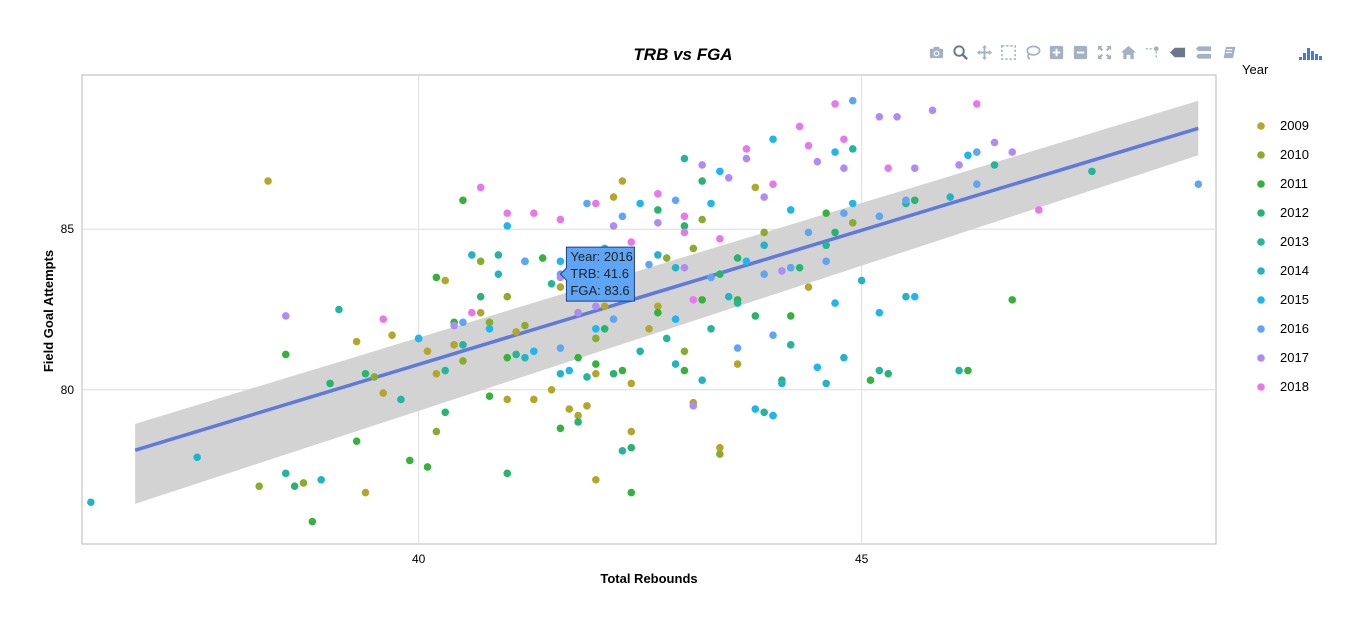 Image resolution: width=1366 pixels, height=626 pixels. What do you see at coordinates (1283, 241) in the screenshot?
I see `legend-item-2013: 2013` at bounding box center [1283, 241].